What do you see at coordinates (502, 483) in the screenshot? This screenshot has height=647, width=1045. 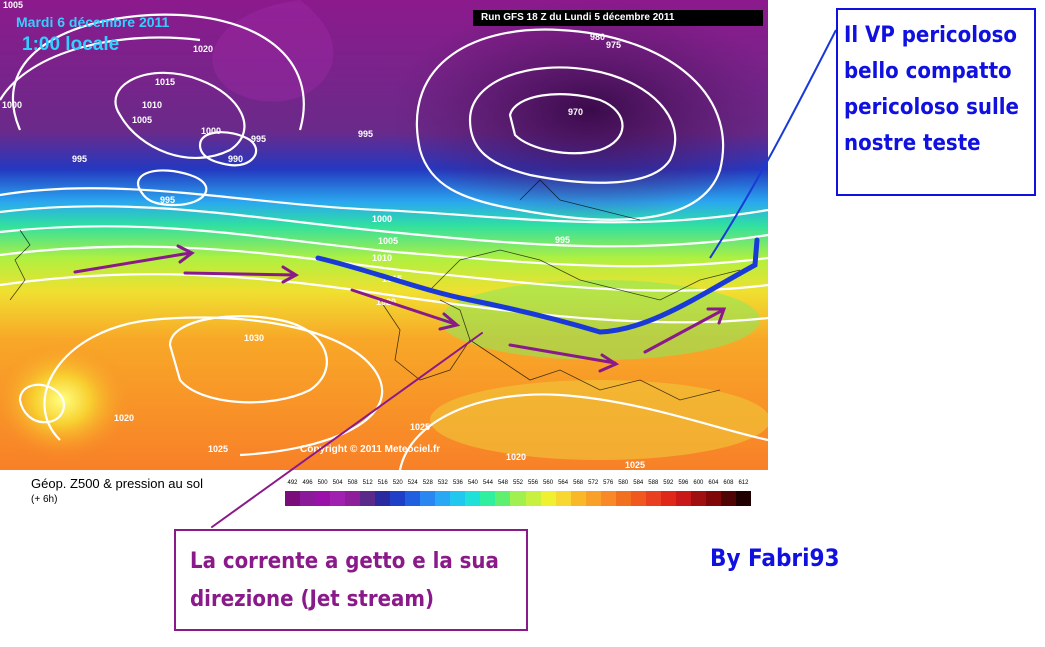 I see `scale-label: 548` at bounding box center [502, 483].